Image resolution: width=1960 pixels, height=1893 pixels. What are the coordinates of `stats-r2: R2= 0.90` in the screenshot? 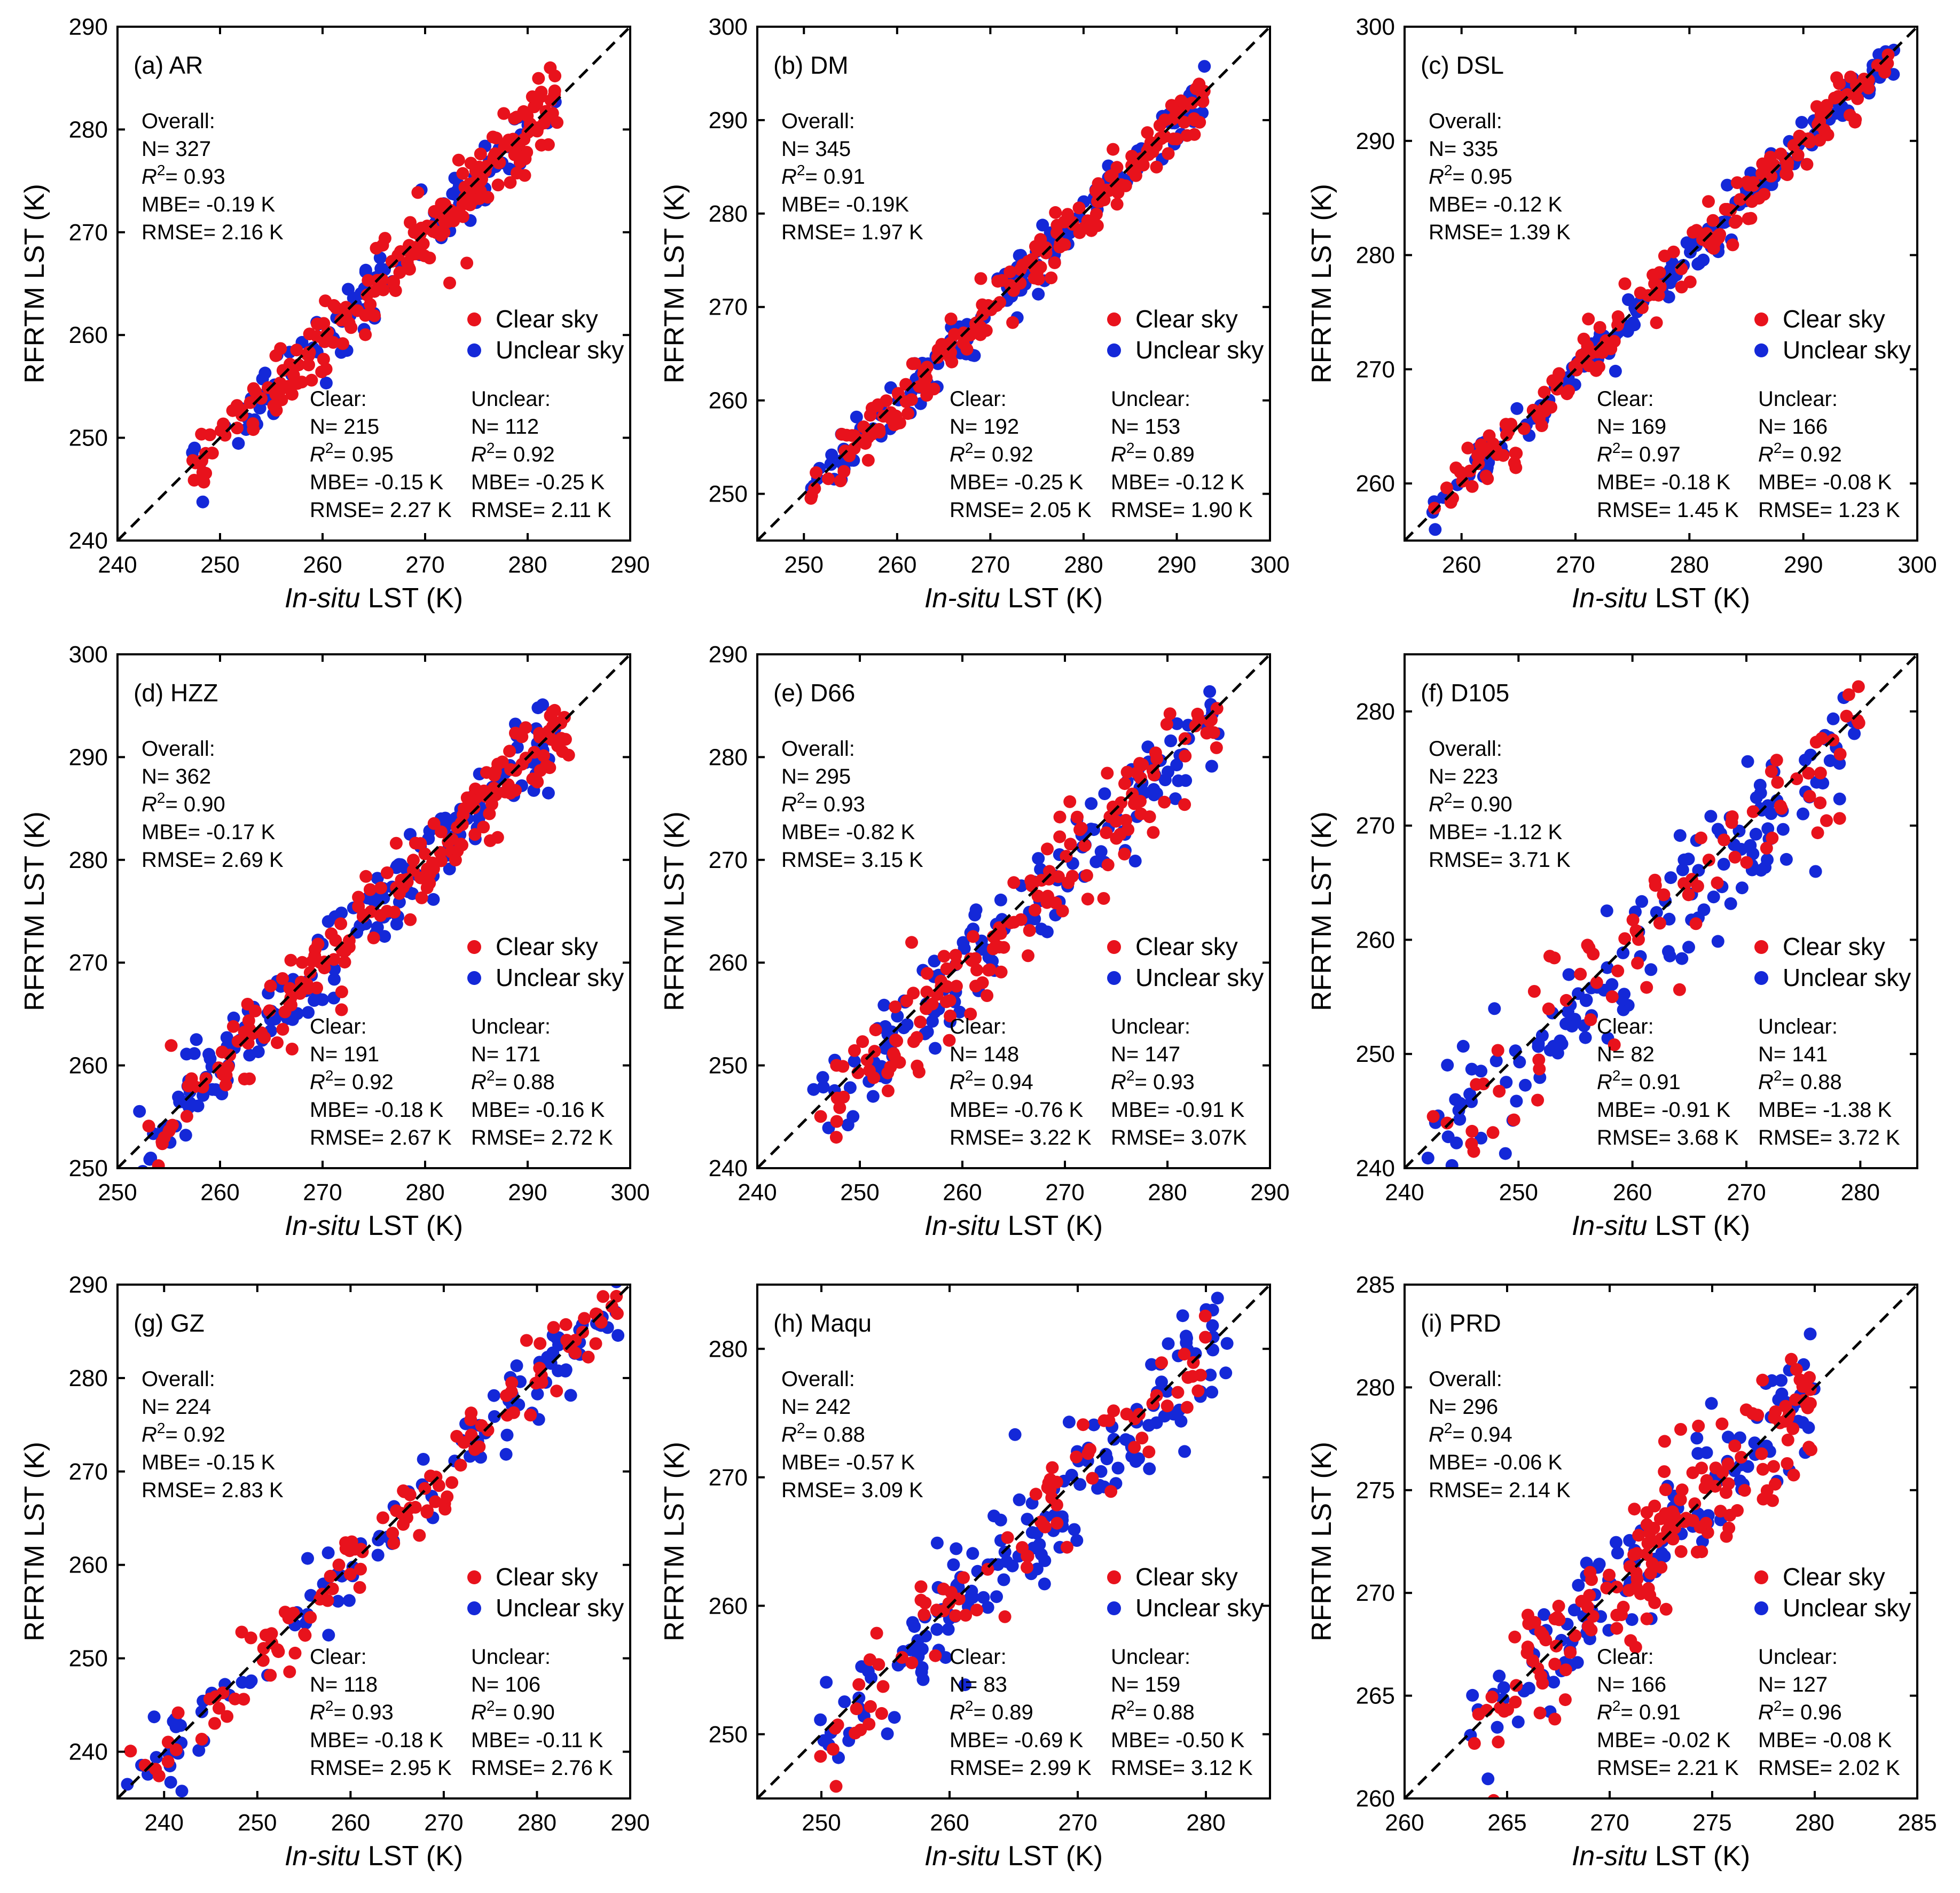 It's located at (1470, 802).